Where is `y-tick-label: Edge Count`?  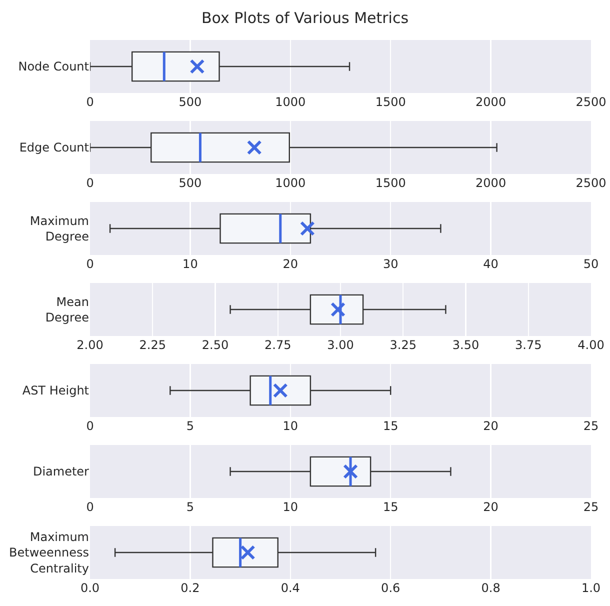 y-tick-label: Edge Count is located at coordinates (54, 147).